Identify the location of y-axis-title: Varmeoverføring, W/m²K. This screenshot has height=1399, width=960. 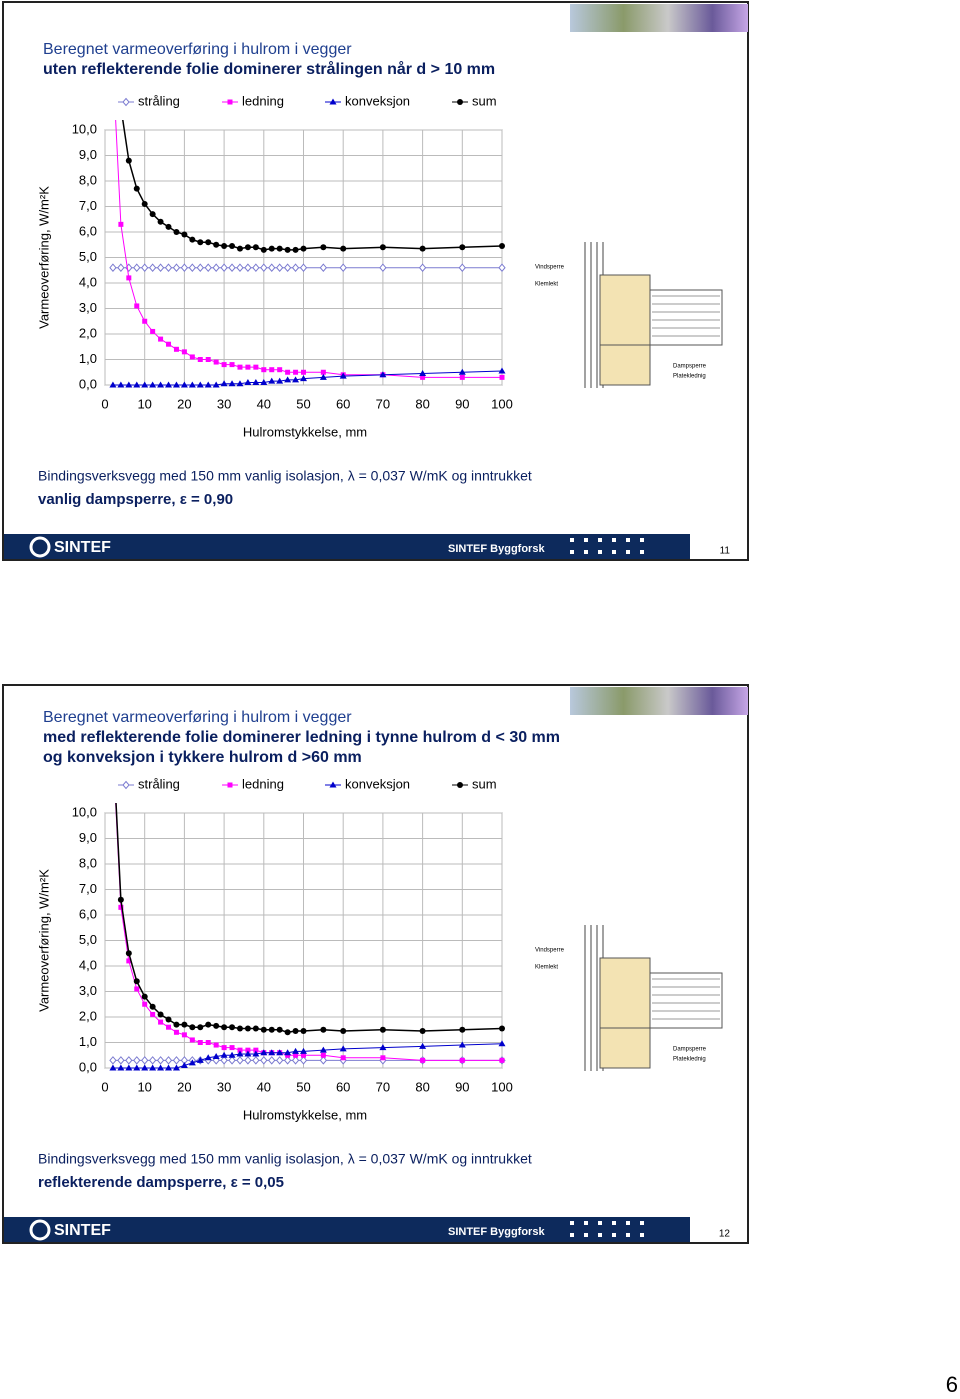
(43, 940).